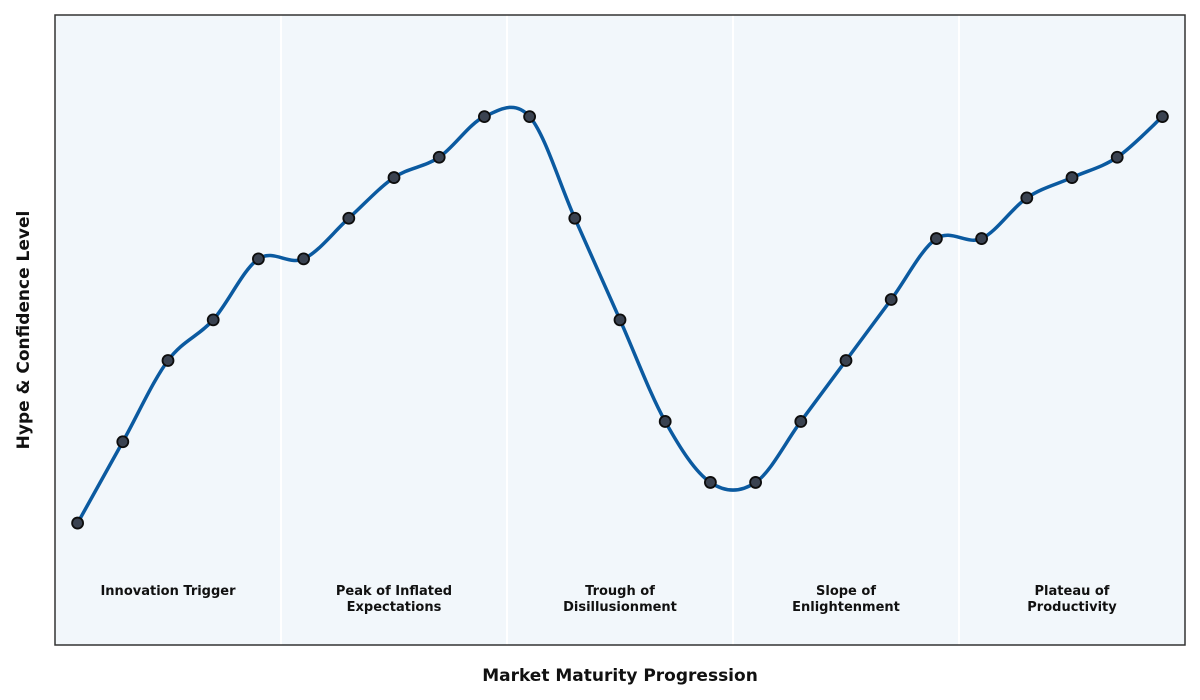 This screenshot has height=700, width=1200. Describe the element at coordinates (168, 591) in the screenshot. I see `phase-label-1: Innovation Trigger` at that location.